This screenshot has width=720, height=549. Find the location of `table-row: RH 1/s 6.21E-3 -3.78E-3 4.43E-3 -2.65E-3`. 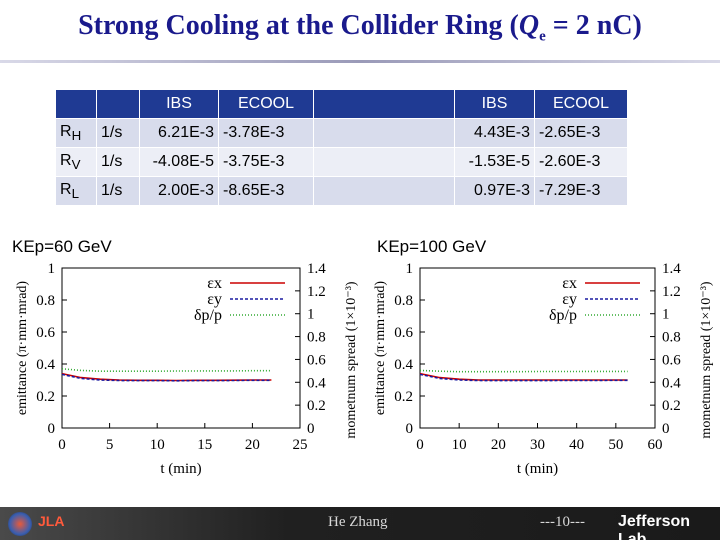

table-row: RH 1/s 6.21E-3 -3.78E-3 4.43E-3 -2.65E-3 is located at coordinates (341, 133).